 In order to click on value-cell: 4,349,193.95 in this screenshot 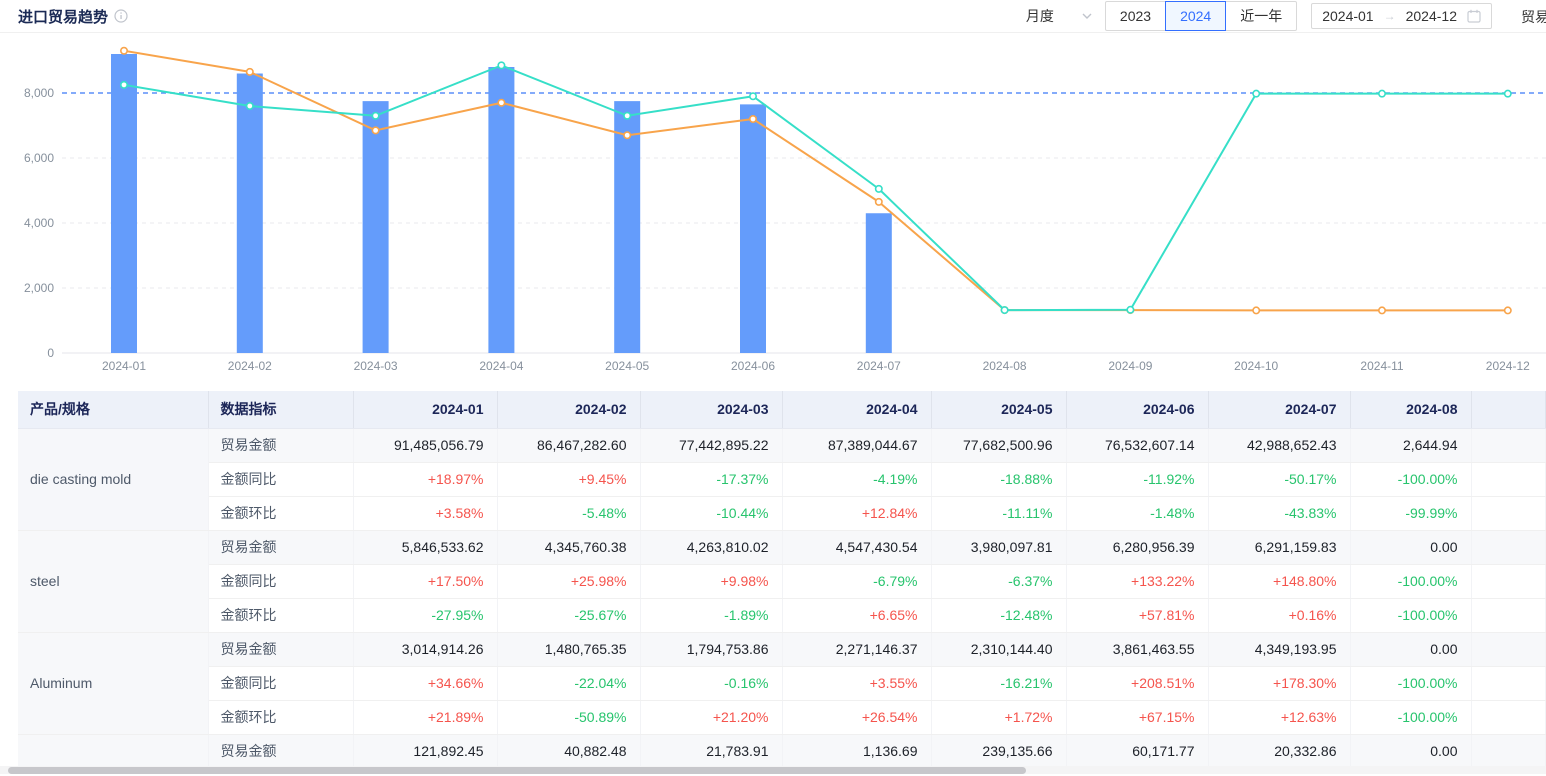, I will do `click(1279, 649)`.